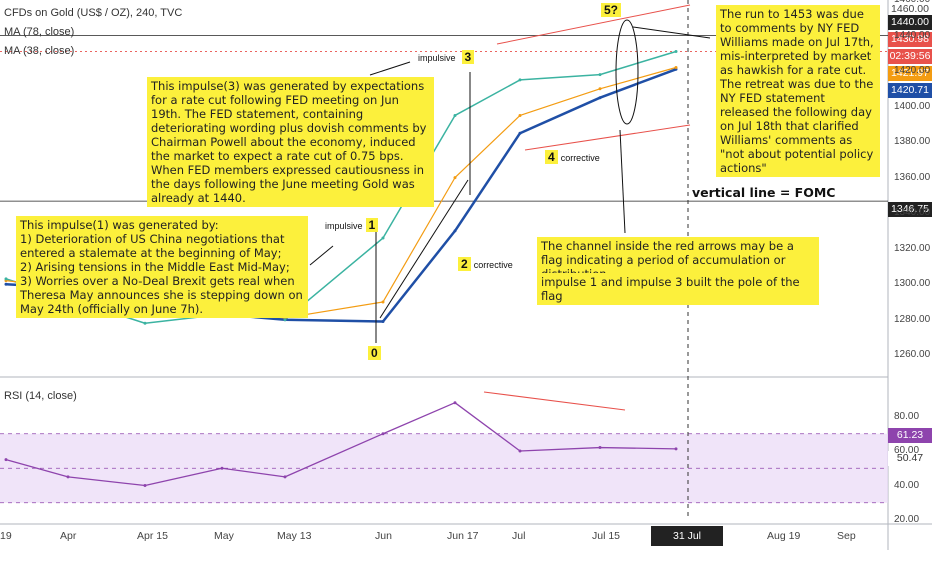 The height and width of the screenshot is (566, 932). What do you see at coordinates (910, 9) in the screenshot?
I see `price-tag: 1460.00` at bounding box center [910, 9].